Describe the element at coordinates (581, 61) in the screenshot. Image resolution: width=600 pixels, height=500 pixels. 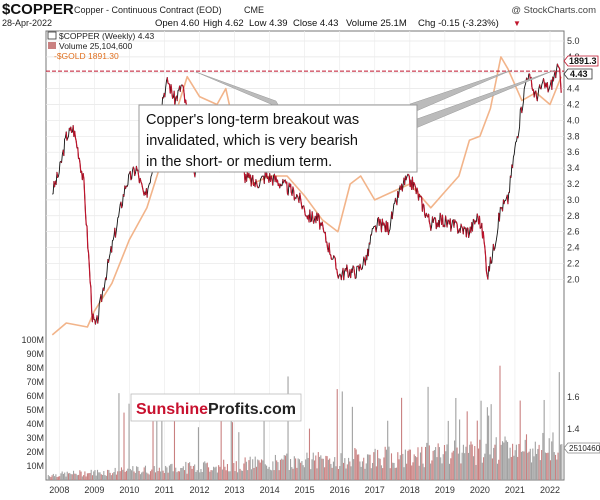
I see `gold-badge: 1891.3` at that location.